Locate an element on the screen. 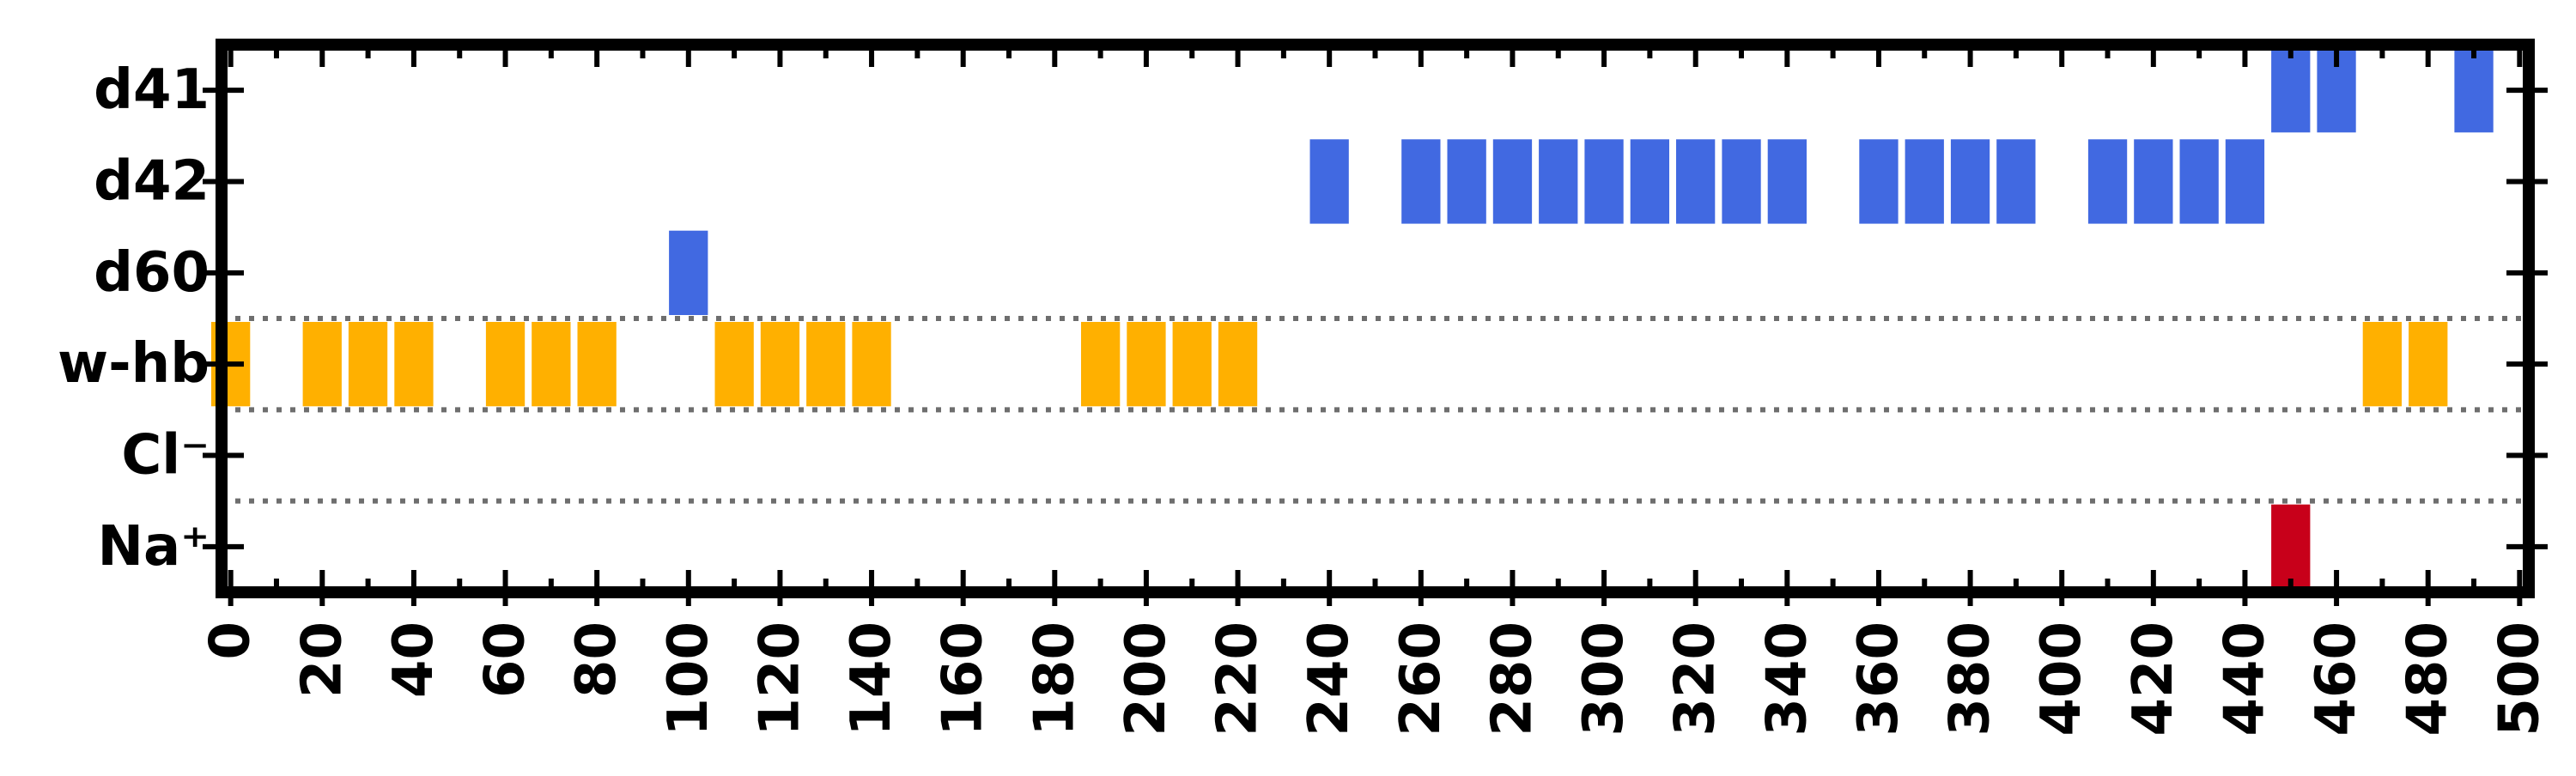 Image resolution: width=2576 pixels, height=776 pixels. x-tick-label: 100 is located at coordinates (689, 679).